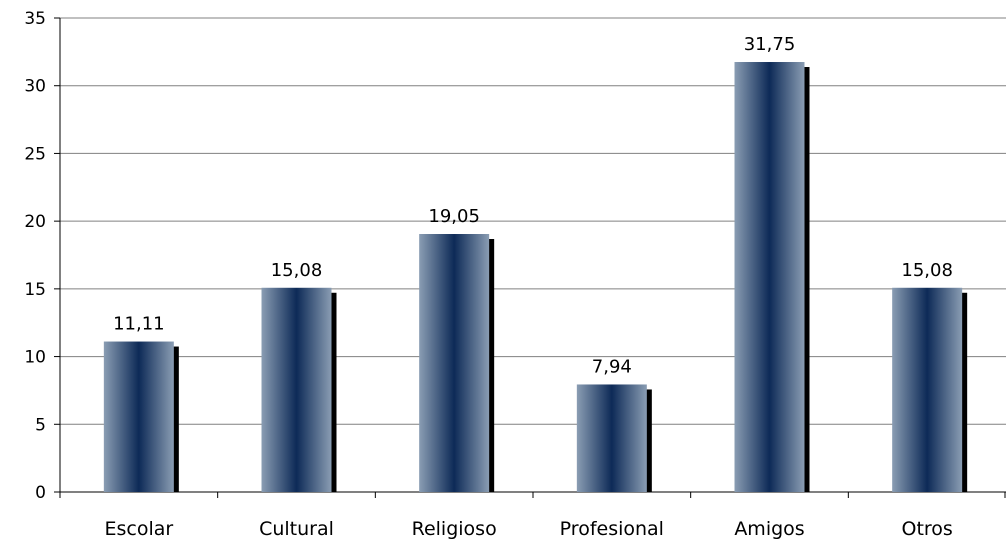 The width and height of the screenshot is (1006, 544). Describe the element at coordinates (296, 529) in the screenshot. I see `category-label: Cultural` at that location.